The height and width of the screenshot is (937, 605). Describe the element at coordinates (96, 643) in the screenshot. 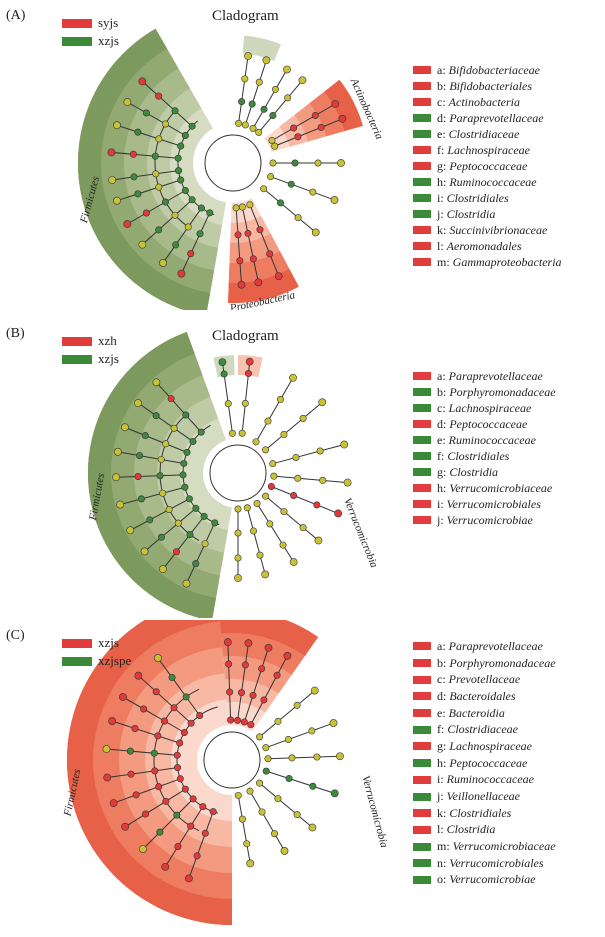

I see `group-legend-item: xzjs` at that location.